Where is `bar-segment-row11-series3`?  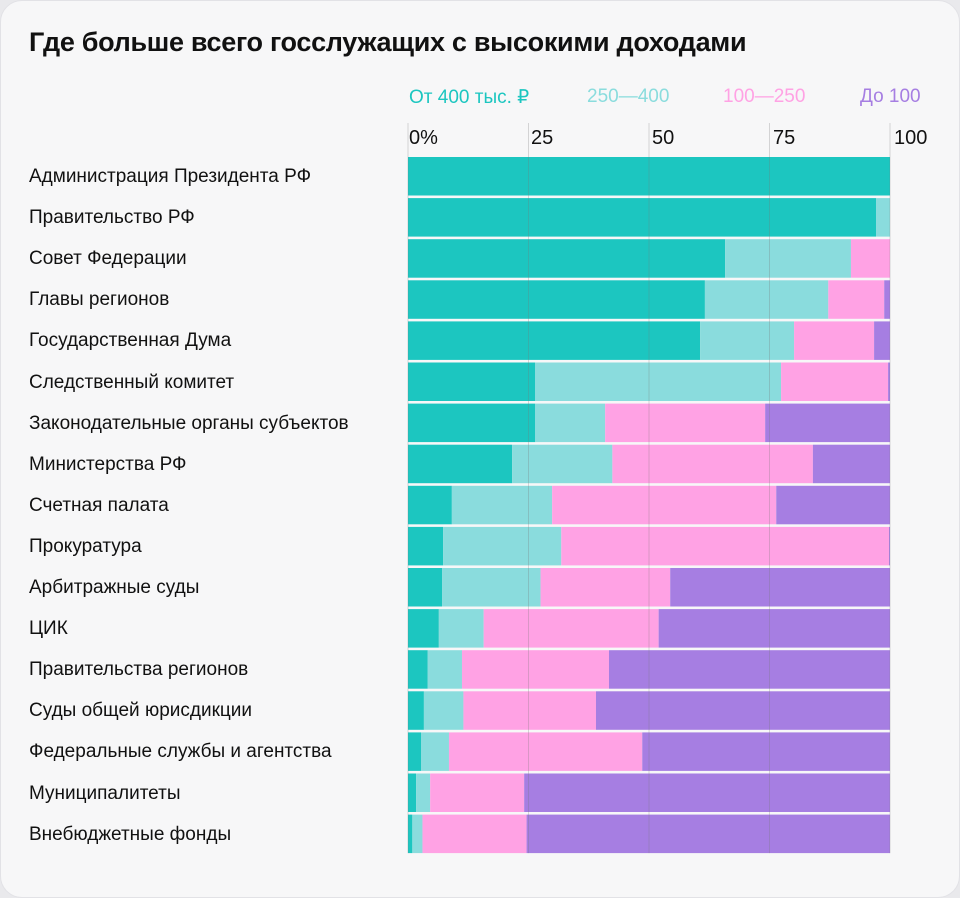 bar-segment-row11-series3 is located at coordinates (774, 628).